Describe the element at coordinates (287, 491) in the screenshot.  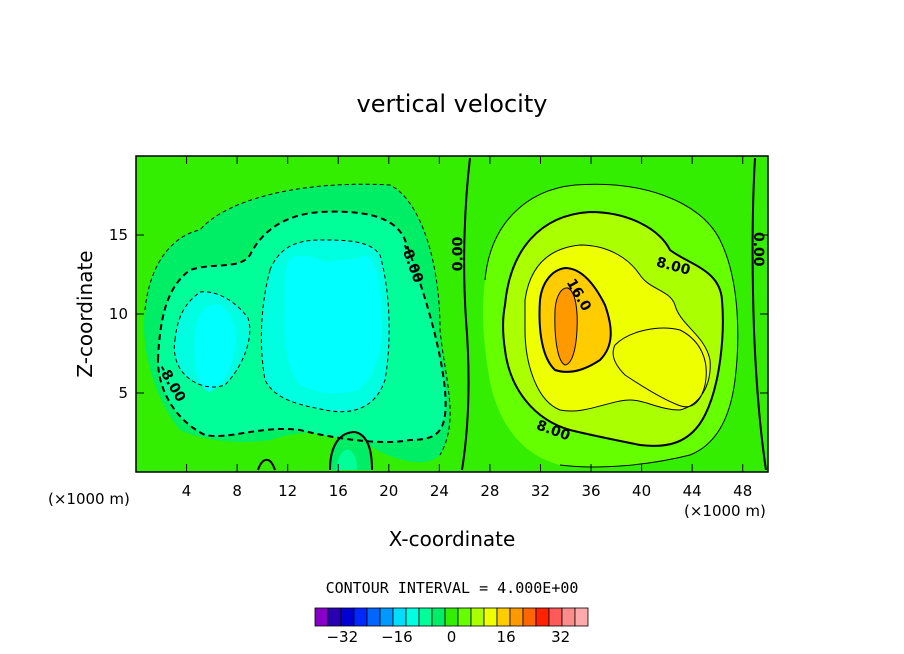
I see `x-tick-label: 12` at that location.